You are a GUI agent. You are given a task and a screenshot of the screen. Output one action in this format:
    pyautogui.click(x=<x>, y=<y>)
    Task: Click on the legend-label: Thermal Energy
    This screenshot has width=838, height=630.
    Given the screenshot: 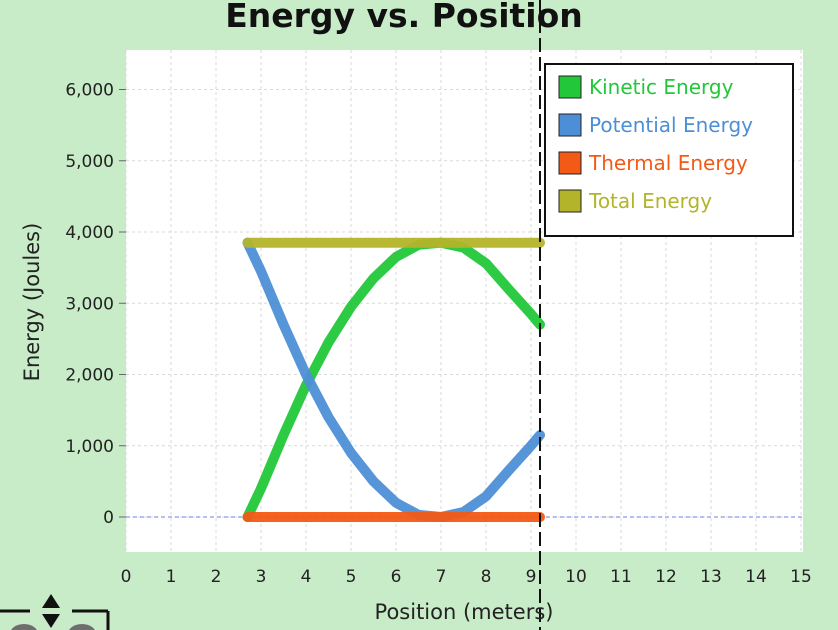 What is the action you would take?
    pyautogui.click(x=668, y=163)
    